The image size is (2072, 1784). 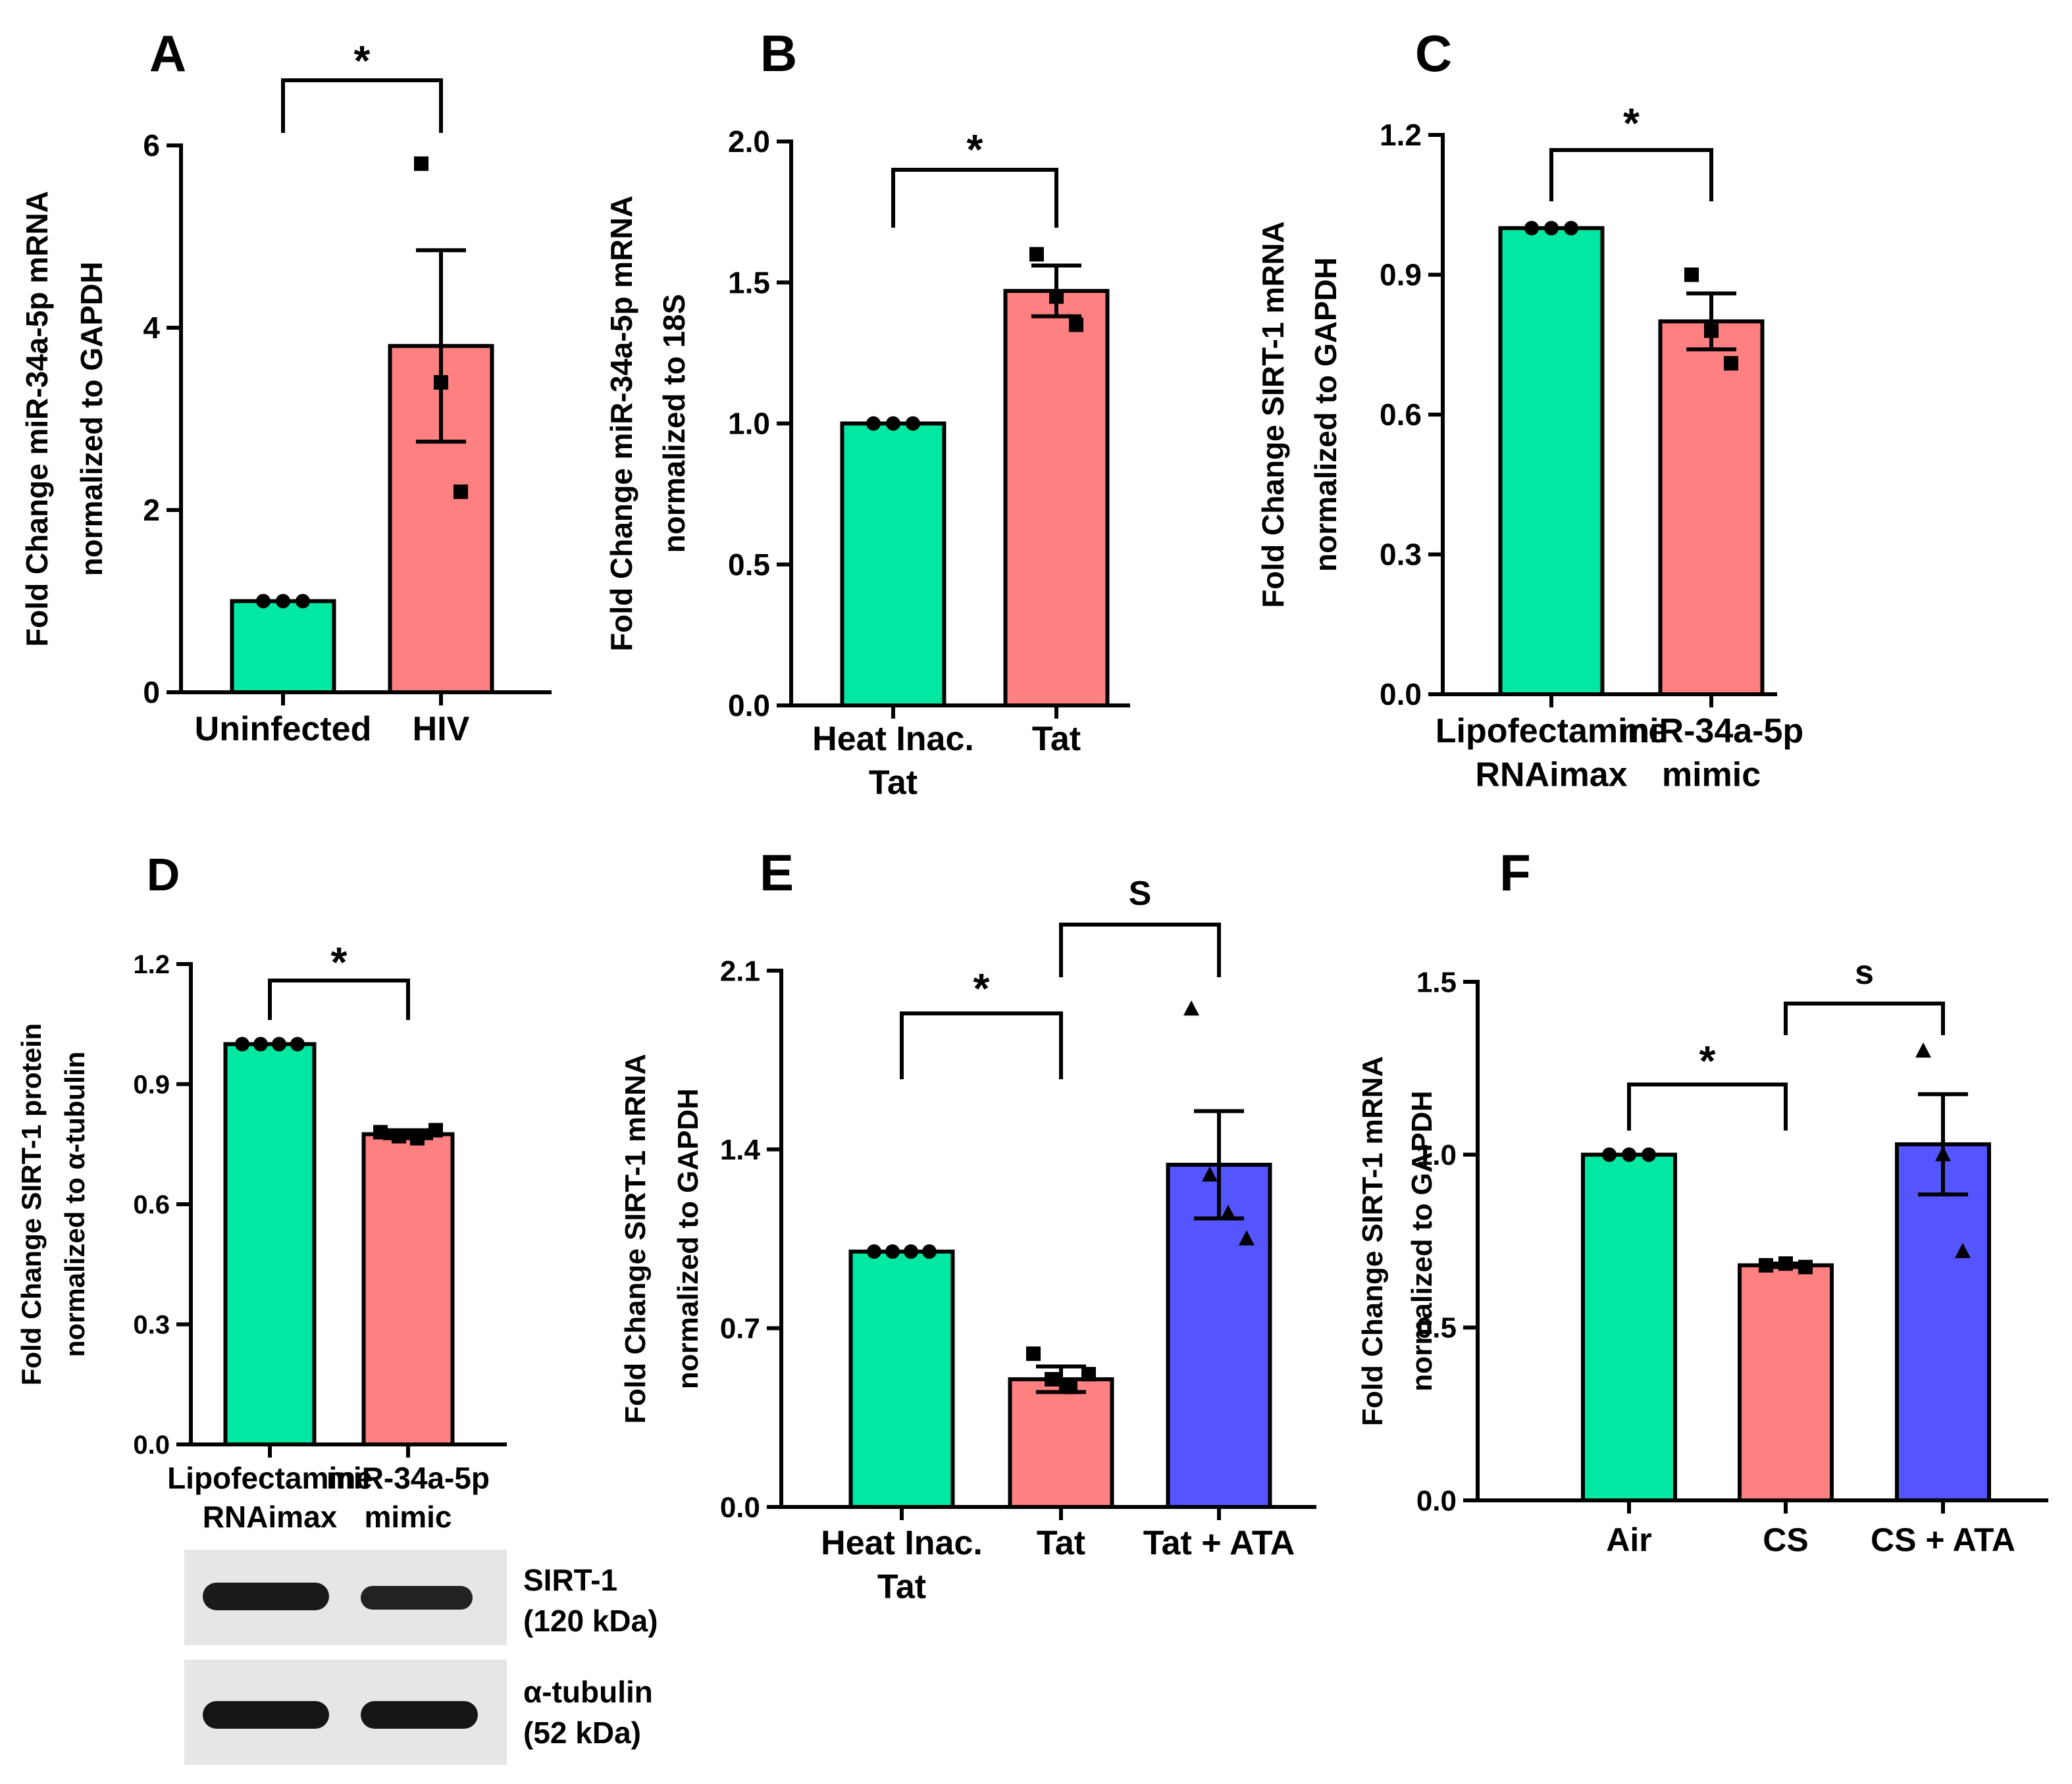 I want to click on y-tick-label: 4, so click(x=151, y=328).